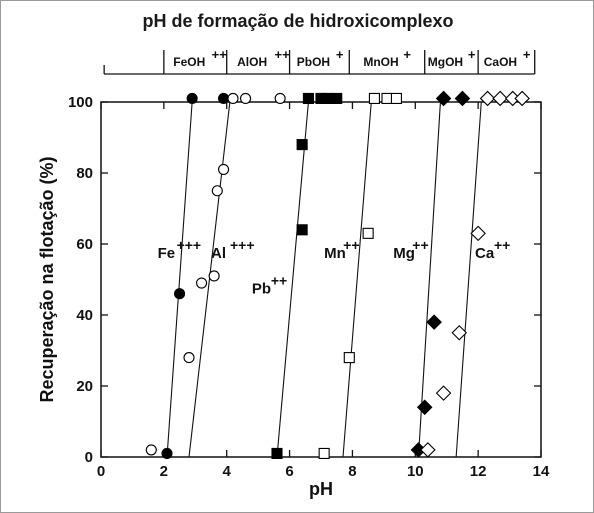  I want to click on y-tick-label: 60, so click(84, 244).